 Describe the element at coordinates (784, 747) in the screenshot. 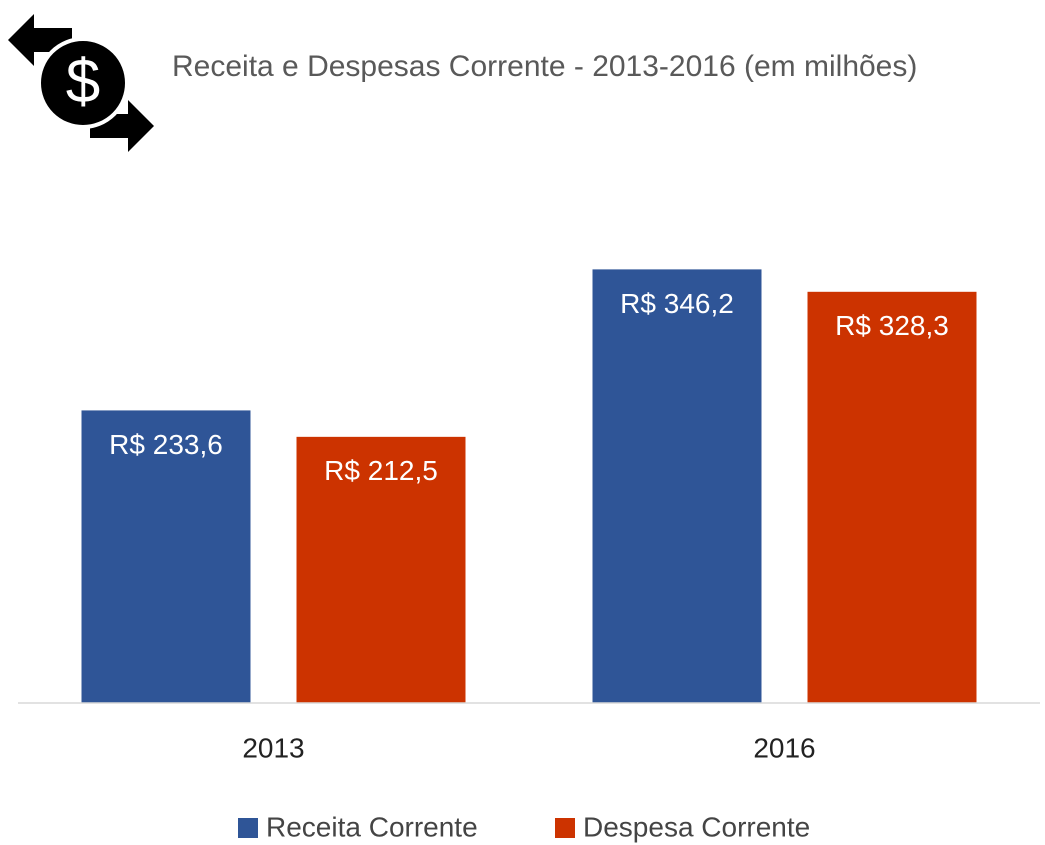

I see `x-tick-label: 2016` at that location.